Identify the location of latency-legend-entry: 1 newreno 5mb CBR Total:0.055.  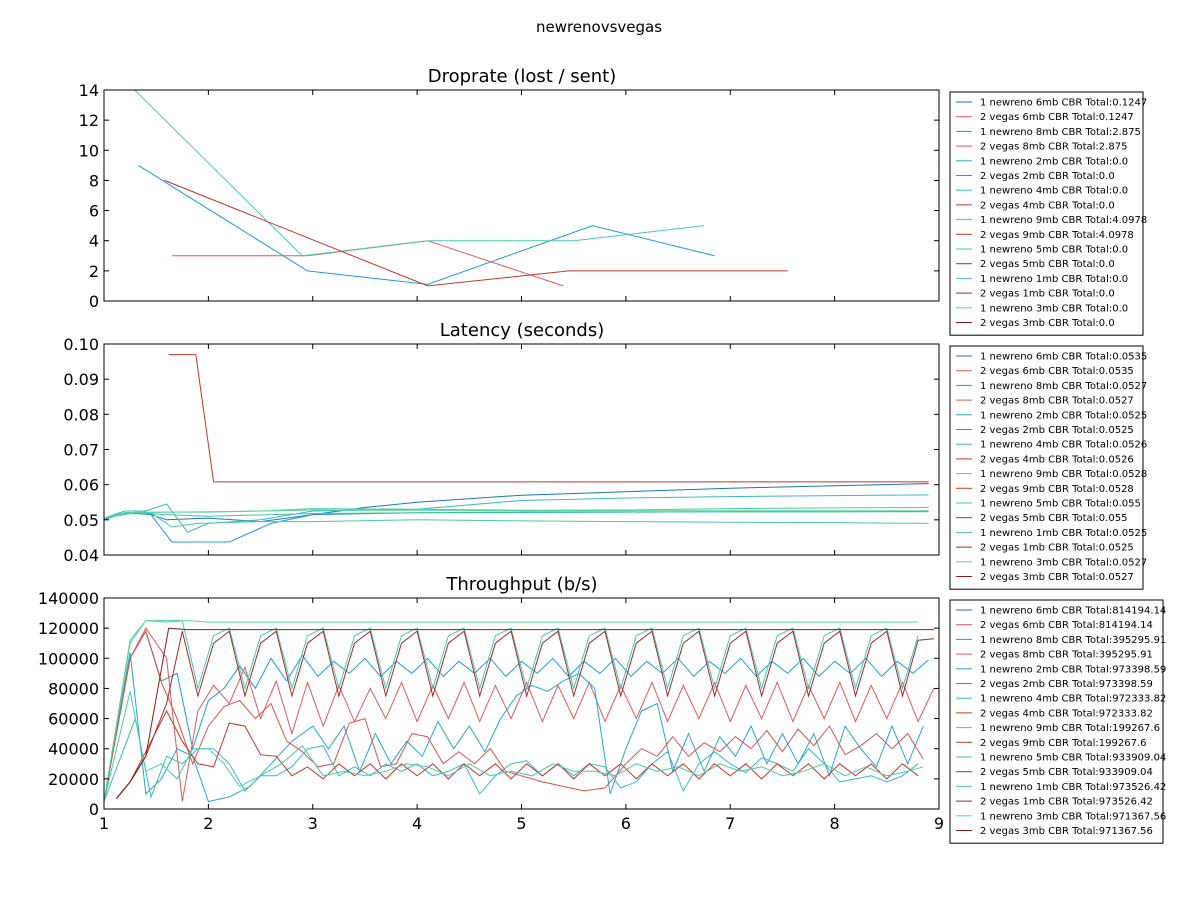
(1060, 504).